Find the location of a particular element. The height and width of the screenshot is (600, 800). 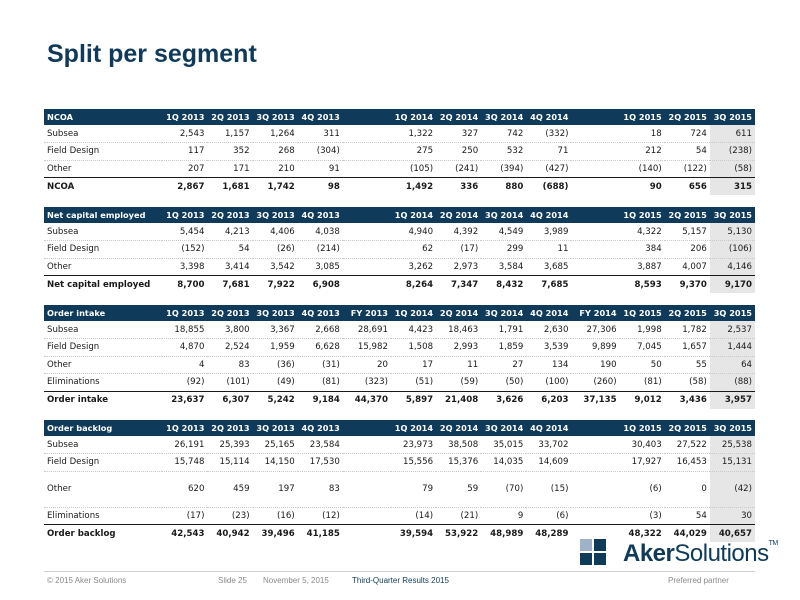

table-cell: 5,897 is located at coordinates (413, 399).